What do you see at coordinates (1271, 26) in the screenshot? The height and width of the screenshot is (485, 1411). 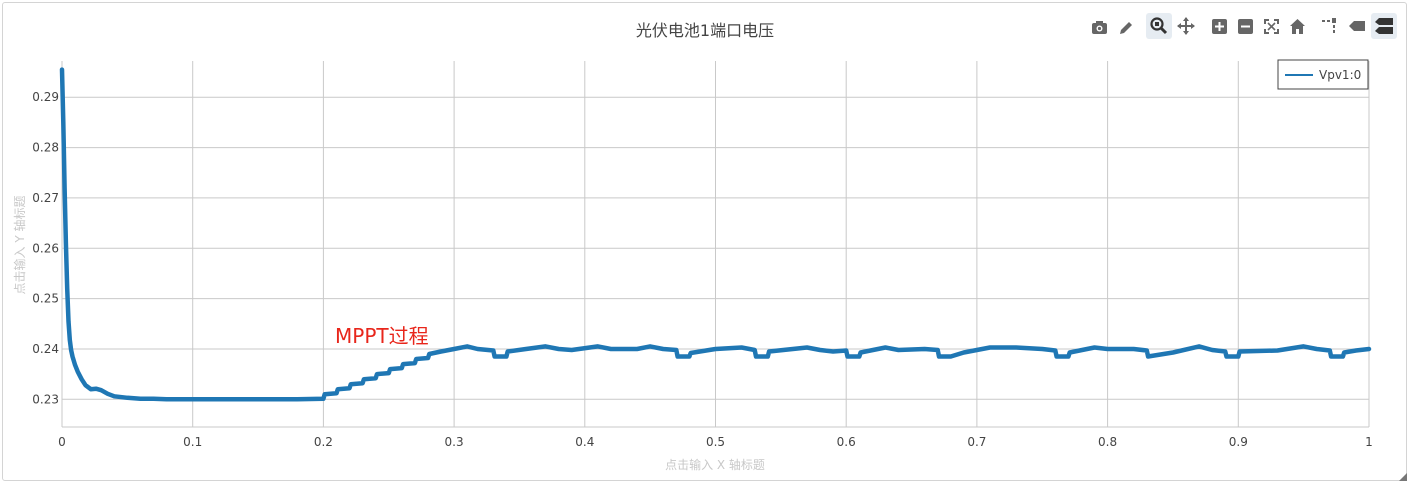 I see `autoscale-icon` at bounding box center [1271, 26].